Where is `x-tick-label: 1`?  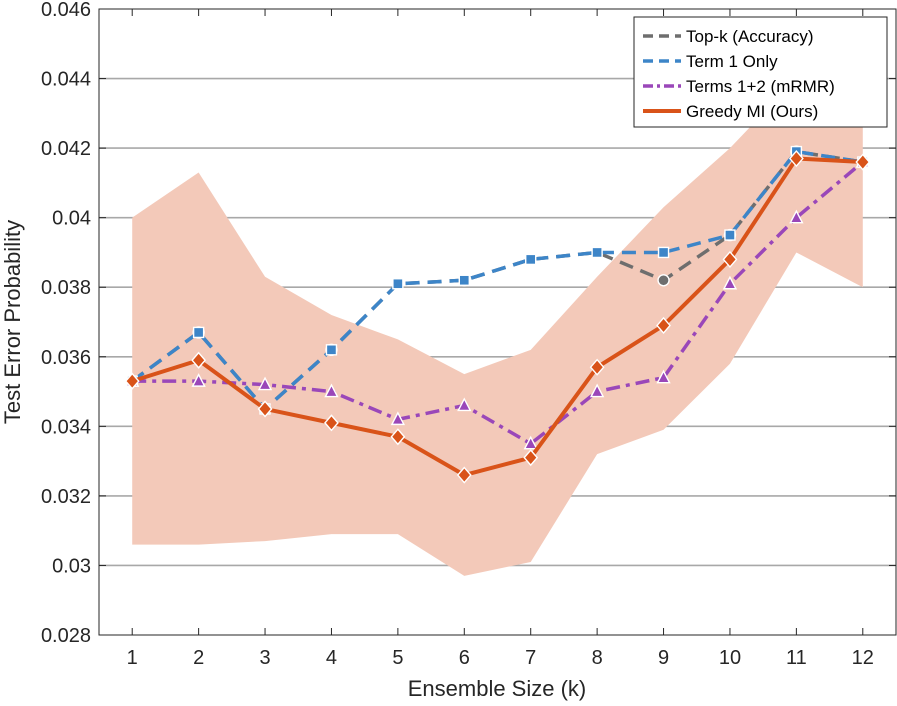
x-tick-label: 1 is located at coordinates (132, 658).